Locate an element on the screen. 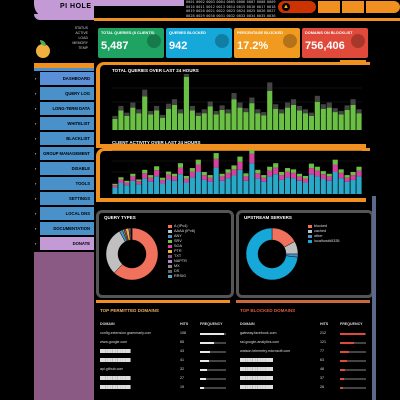  legend-item: blocked is located at coordinates (336, 226).